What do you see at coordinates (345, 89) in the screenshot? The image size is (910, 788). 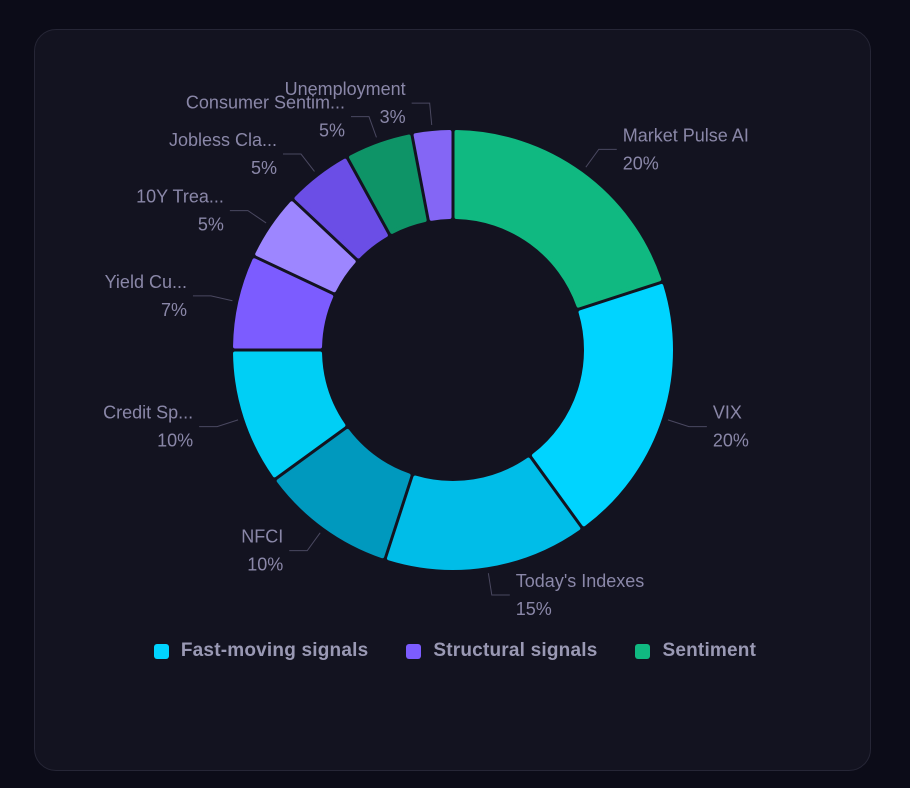 I see `slice-label-unemployment: Unemployment` at bounding box center [345, 89].